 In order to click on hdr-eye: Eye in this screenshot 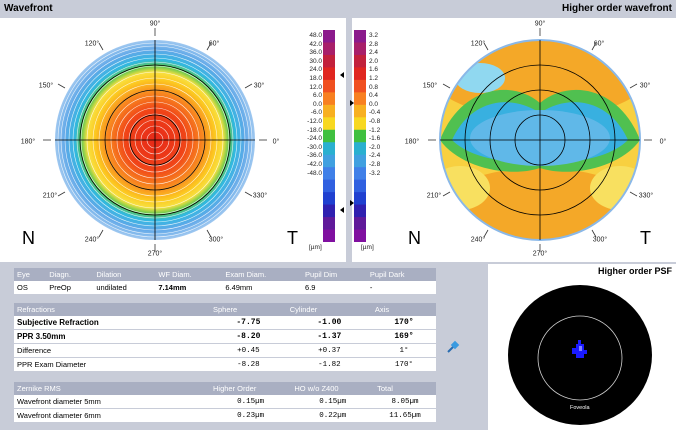, I will do `click(30, 274)`.